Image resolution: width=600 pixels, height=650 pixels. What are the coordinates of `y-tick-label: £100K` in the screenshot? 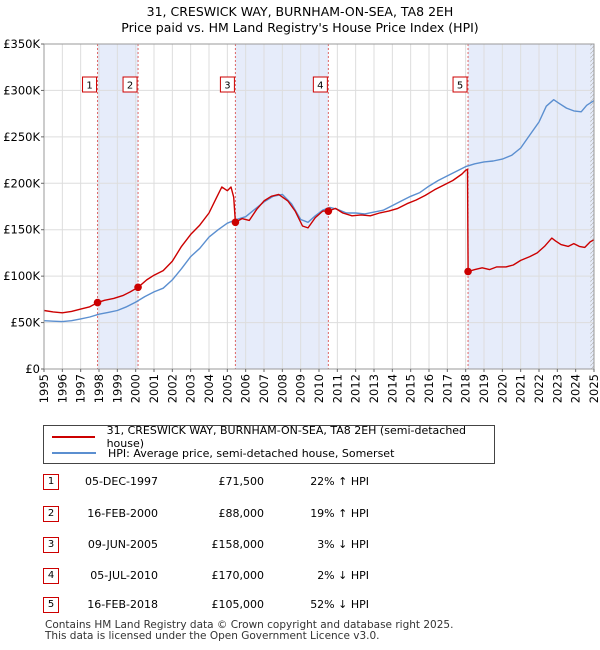 It's located at (21, 276).